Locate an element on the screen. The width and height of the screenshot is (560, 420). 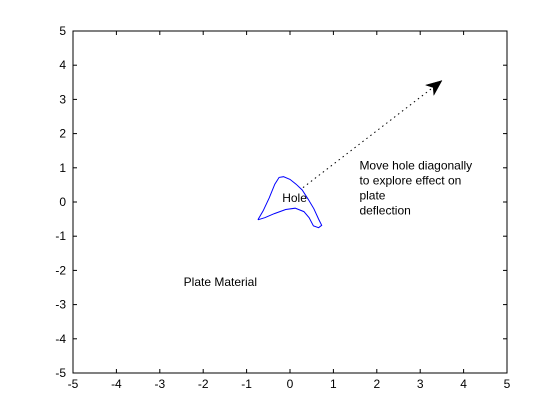
x-tick-label: -4 is located at coordinates (116, 384).